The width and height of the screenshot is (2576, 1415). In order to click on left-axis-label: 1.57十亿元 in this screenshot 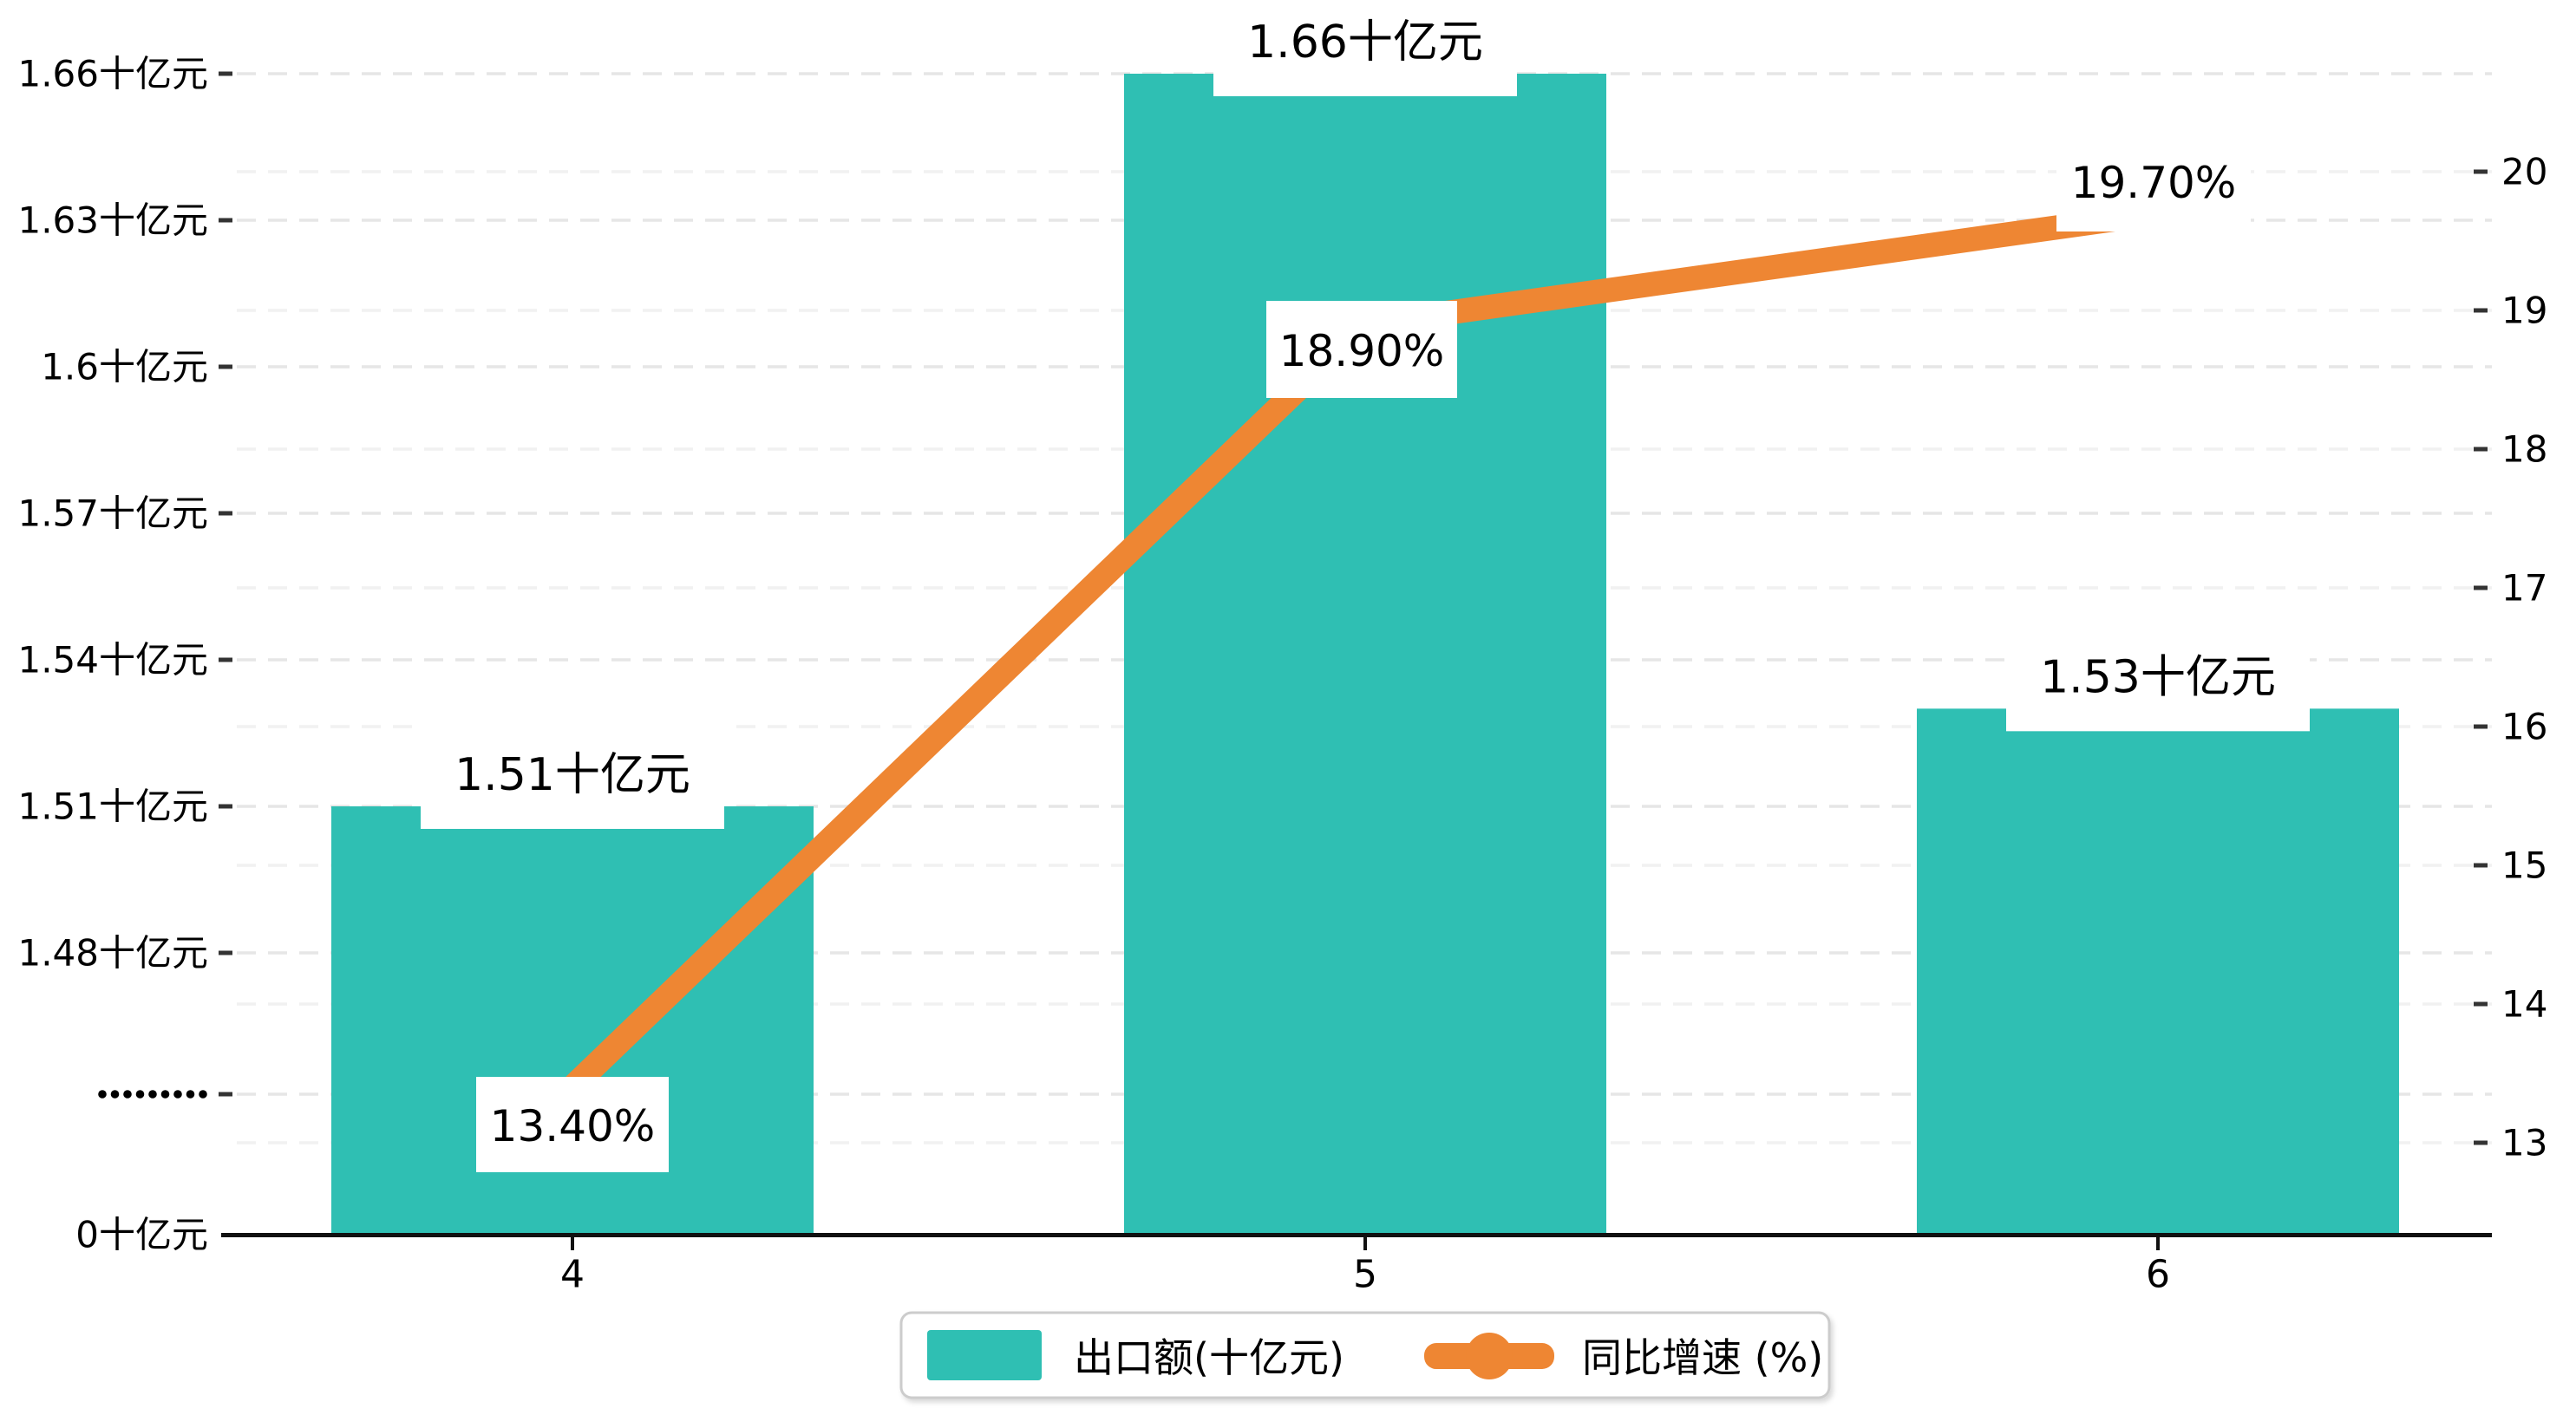, I will do `click(112, 513)`.